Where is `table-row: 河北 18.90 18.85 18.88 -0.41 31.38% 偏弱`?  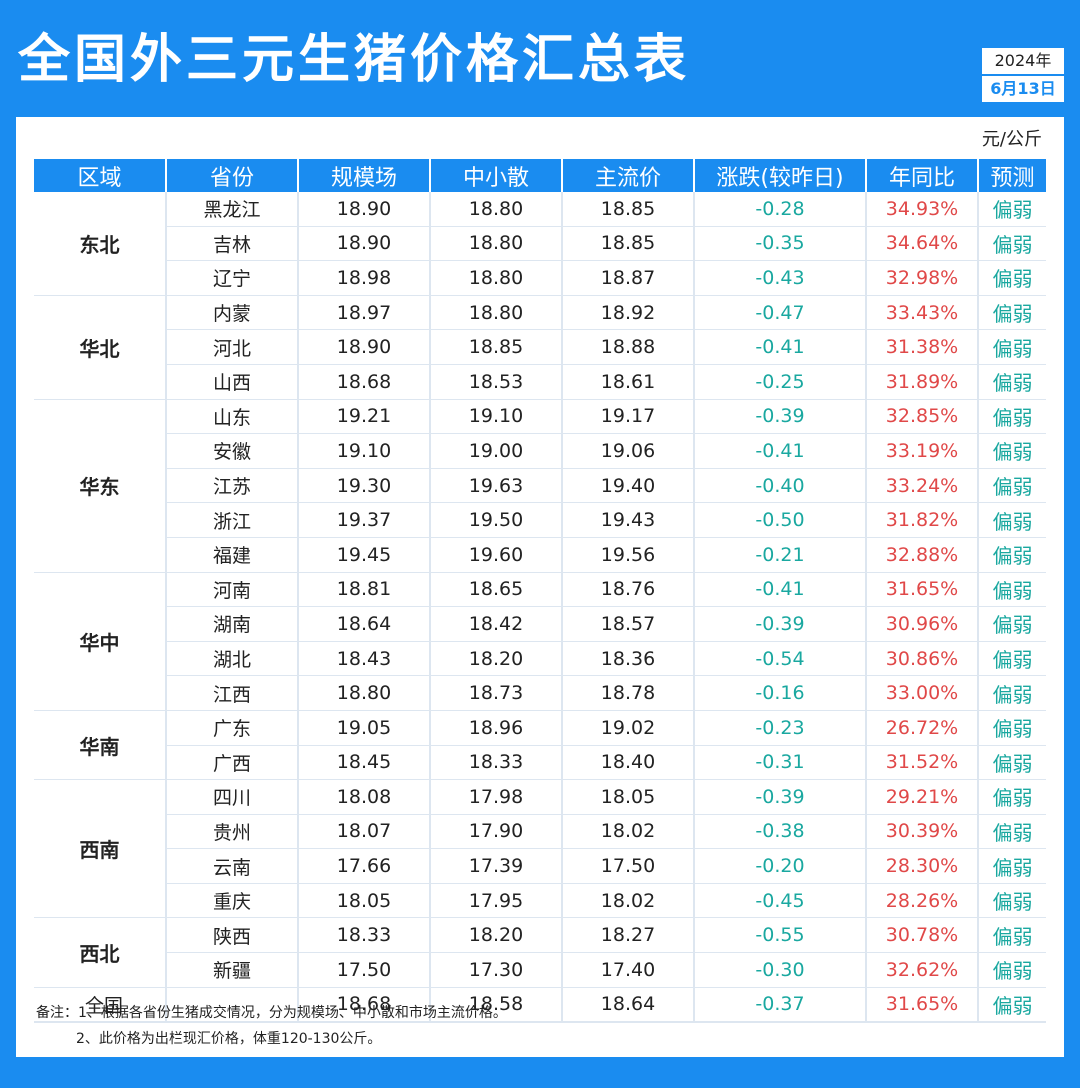
table-row: 河北 18.90 18.85 18.88 -0.41 31.38% 偏弱 is located at coordinates (540, 347).